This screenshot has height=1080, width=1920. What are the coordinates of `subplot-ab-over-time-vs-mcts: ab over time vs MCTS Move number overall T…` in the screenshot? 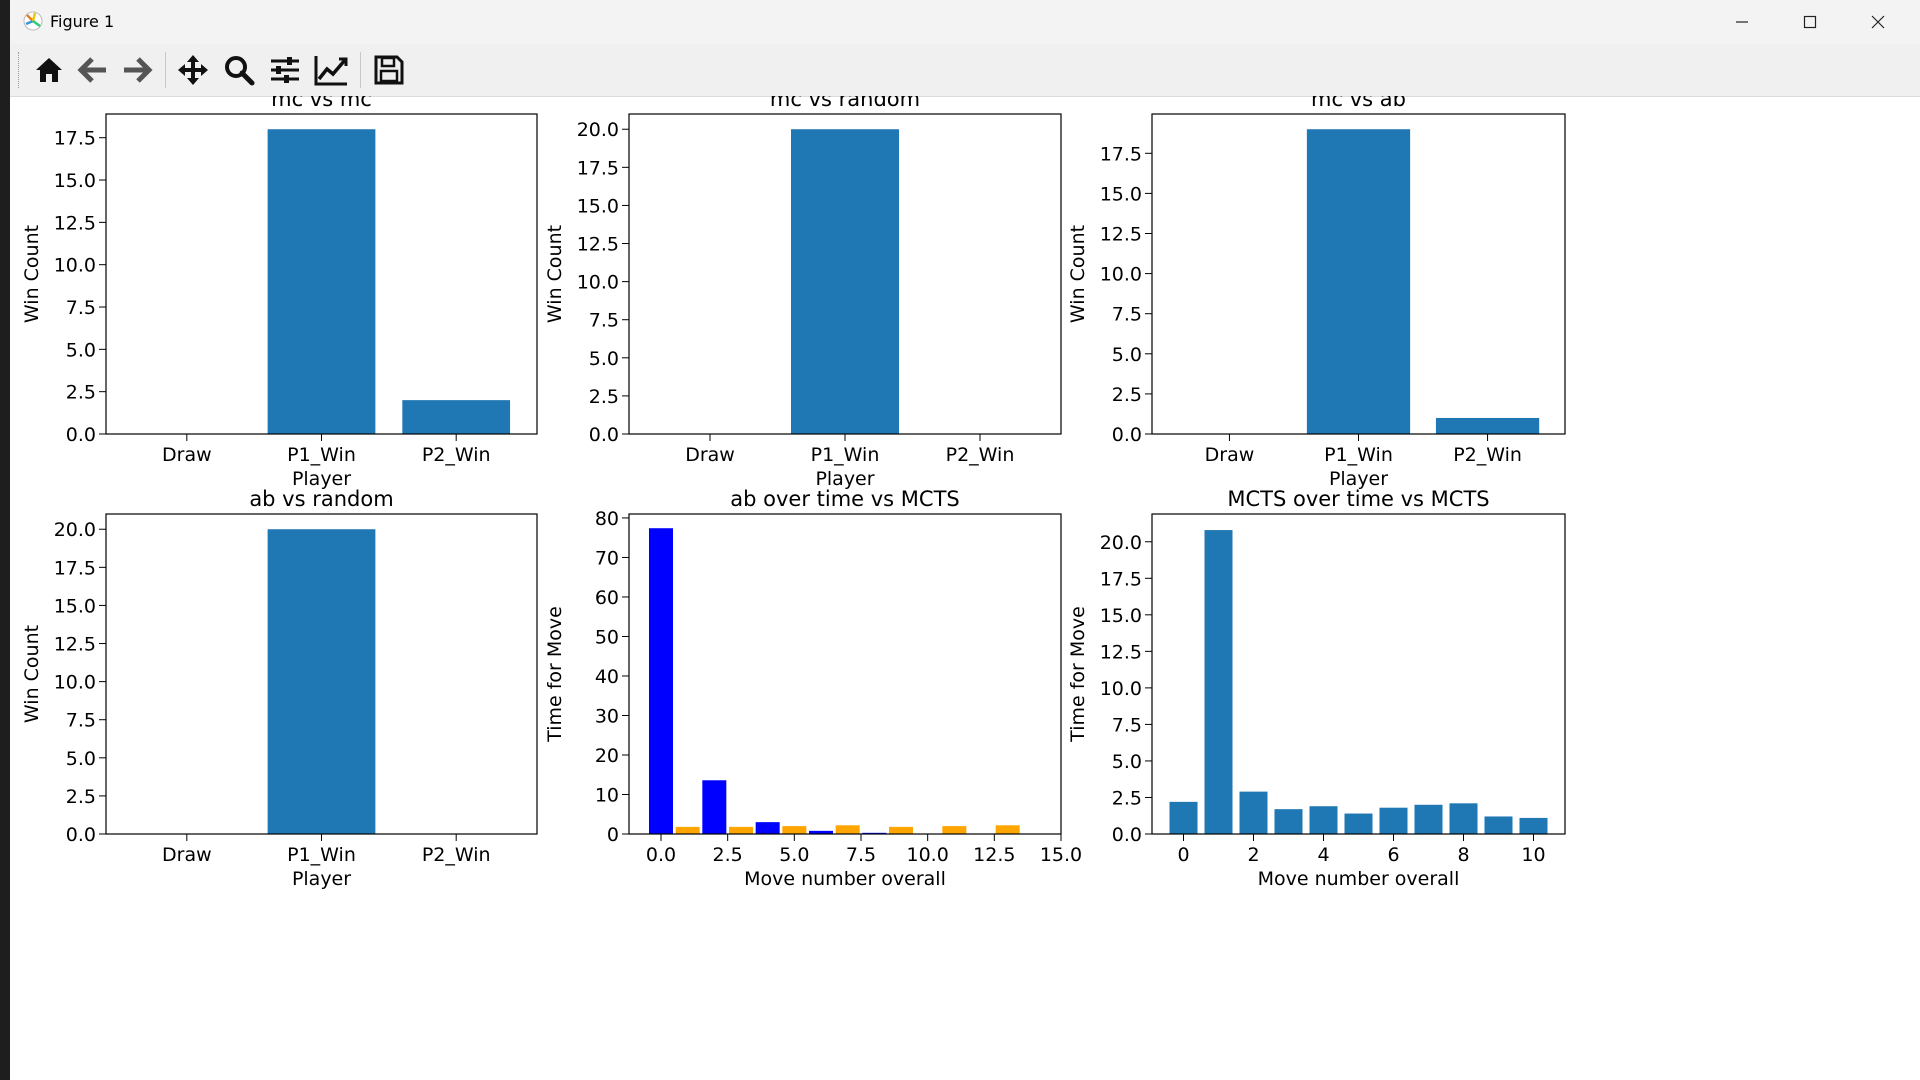 It's located at (813, 688).